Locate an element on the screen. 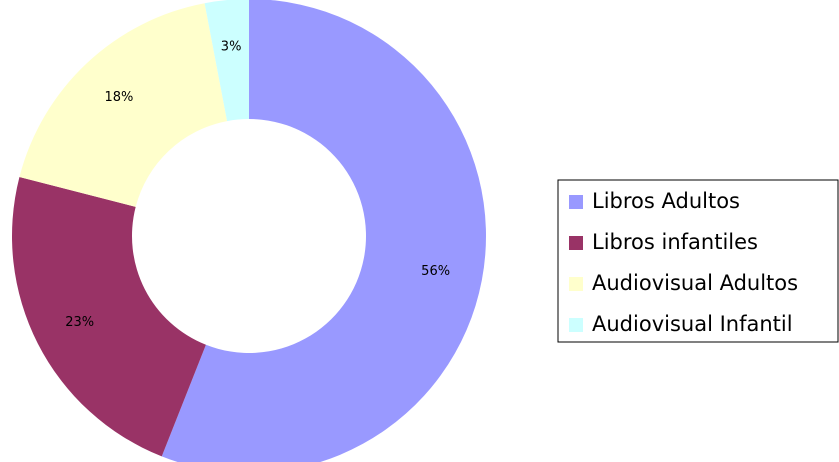 This screenshot has width=839, height=462. value-label: 3% is located at coordinates (231, 46).